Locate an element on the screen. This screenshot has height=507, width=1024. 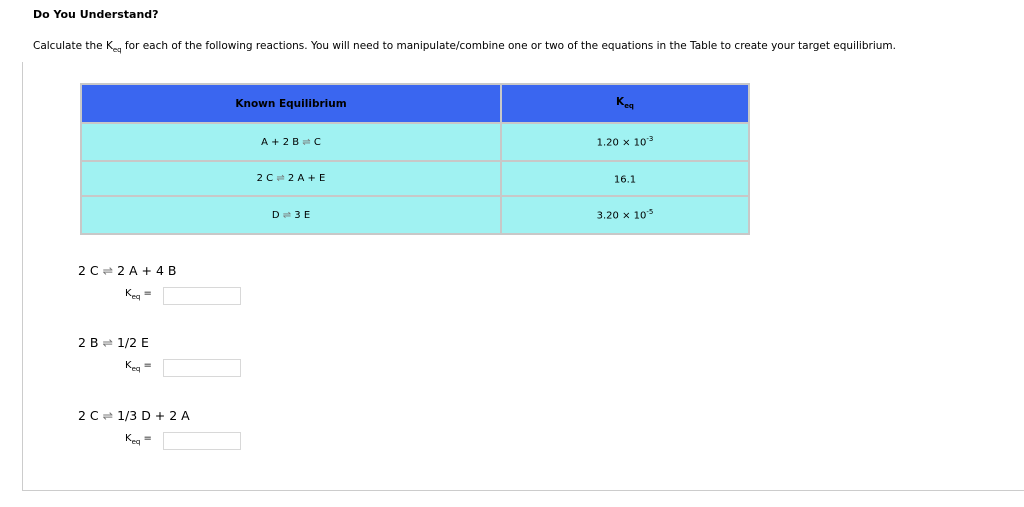
equation-cell: A + 2 B ⇌ C is located at coordinates (291, 142).